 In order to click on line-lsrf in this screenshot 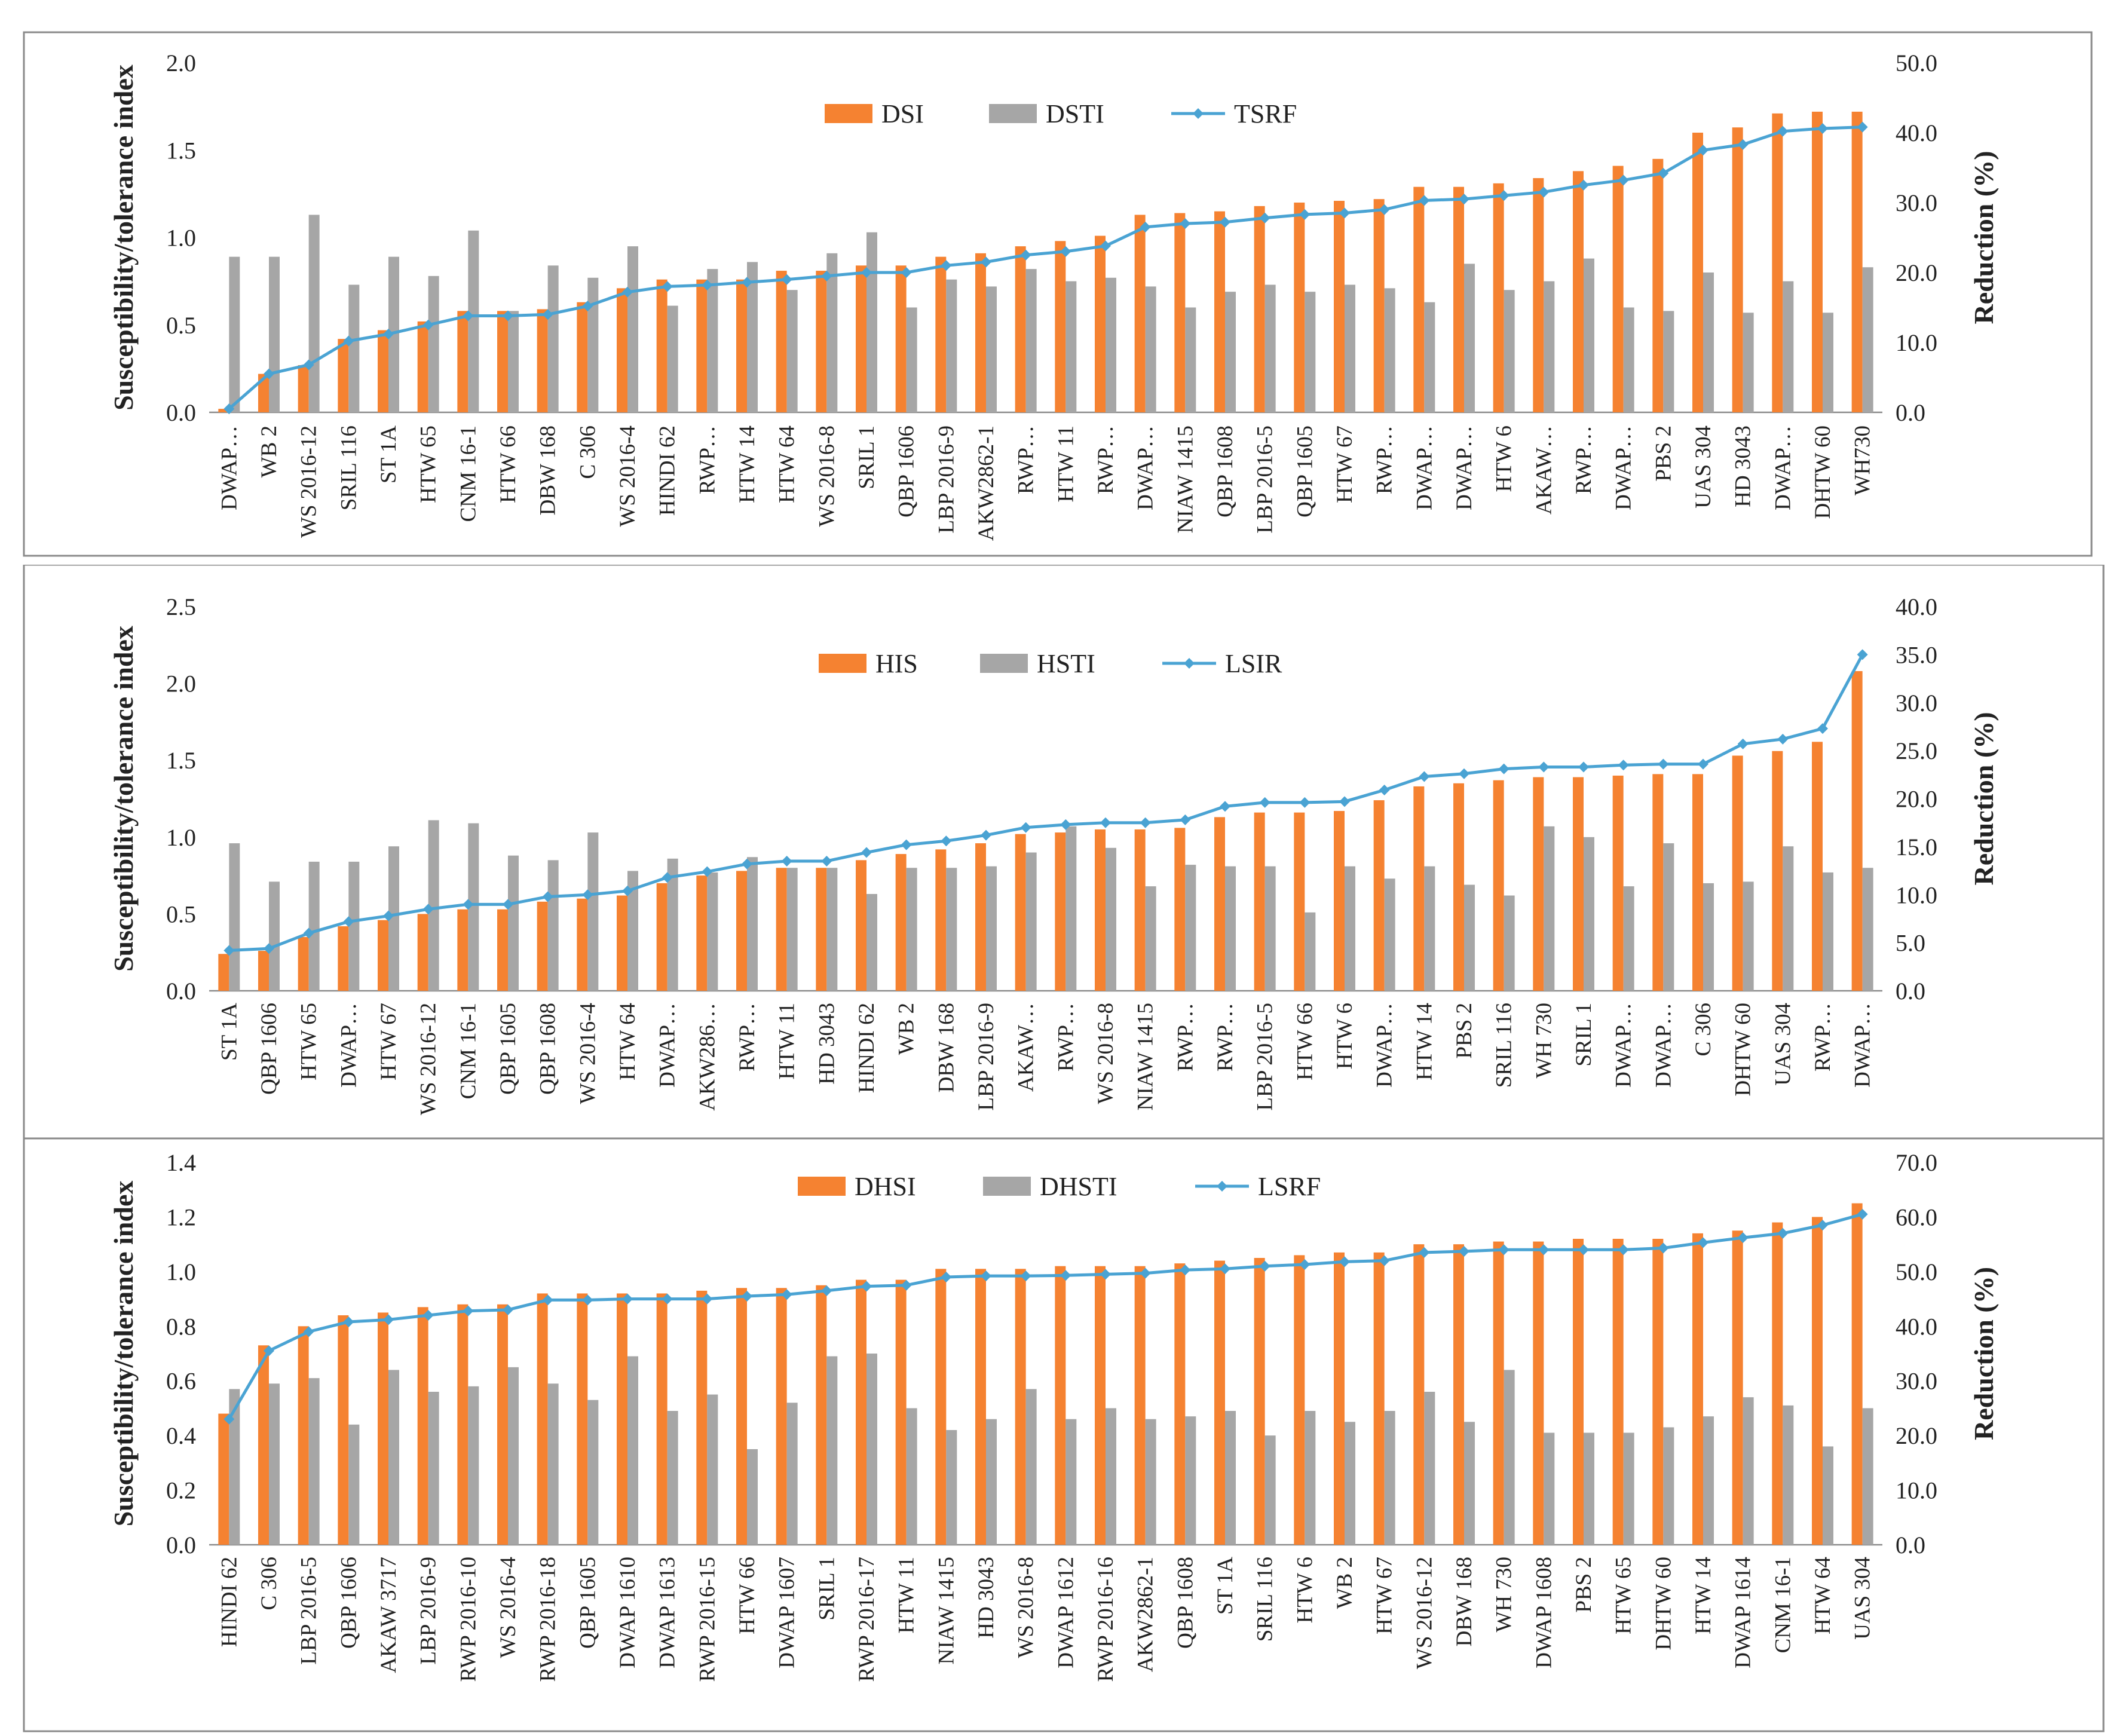, I will do `click(1045, 1316)`.